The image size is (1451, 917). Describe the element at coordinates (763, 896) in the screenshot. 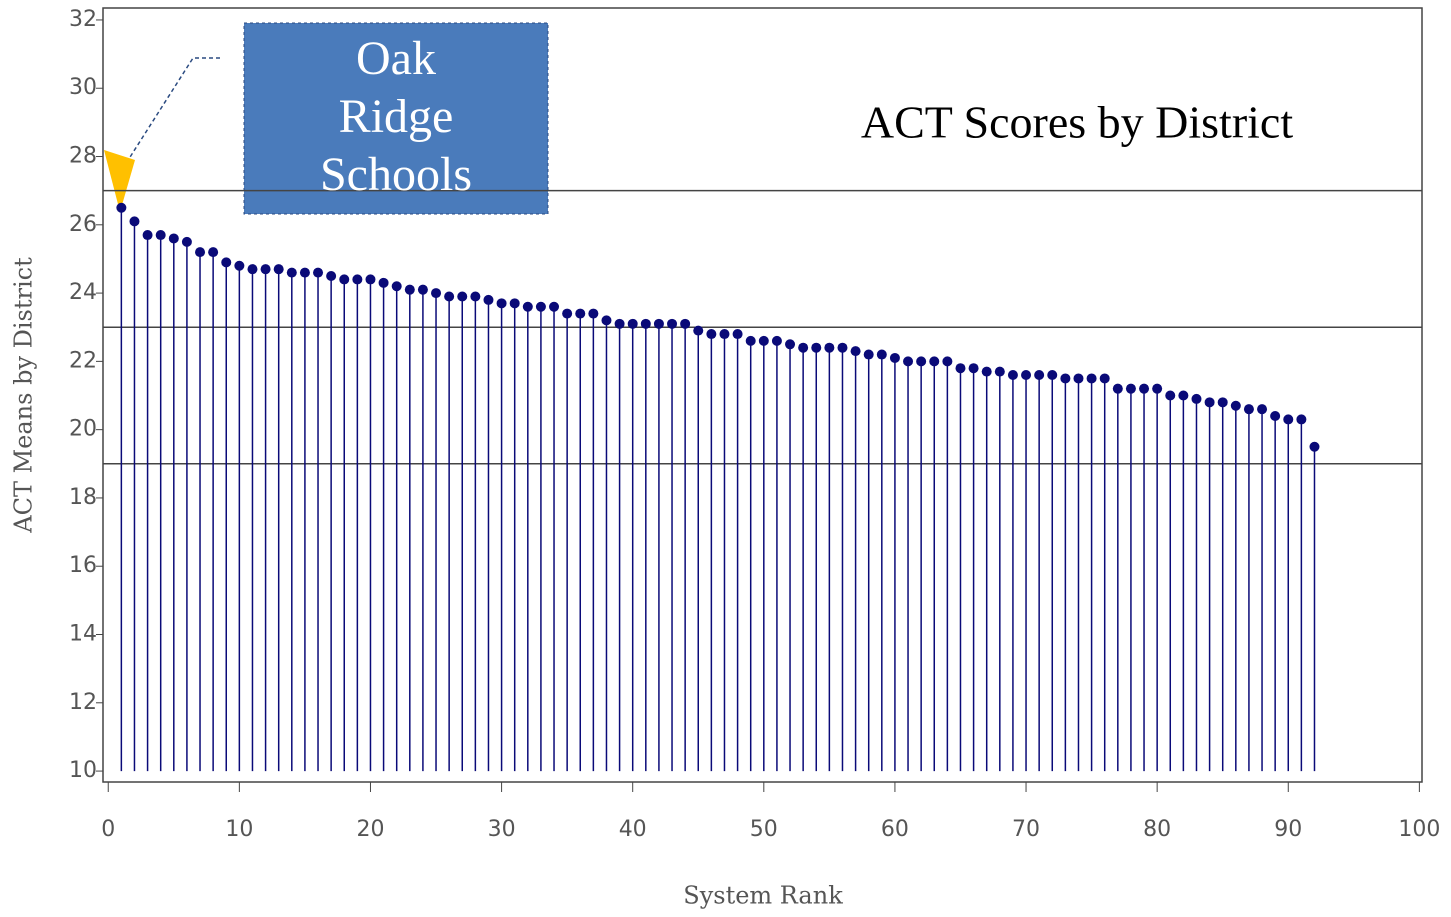

I see `x-axis-label: System Rank` at that location.